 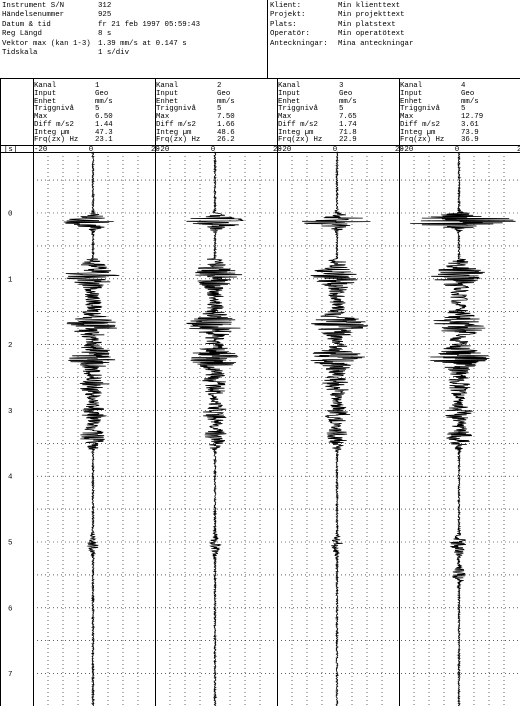 I want to click on channel-info-value: 2, so click(x=219, y=86).